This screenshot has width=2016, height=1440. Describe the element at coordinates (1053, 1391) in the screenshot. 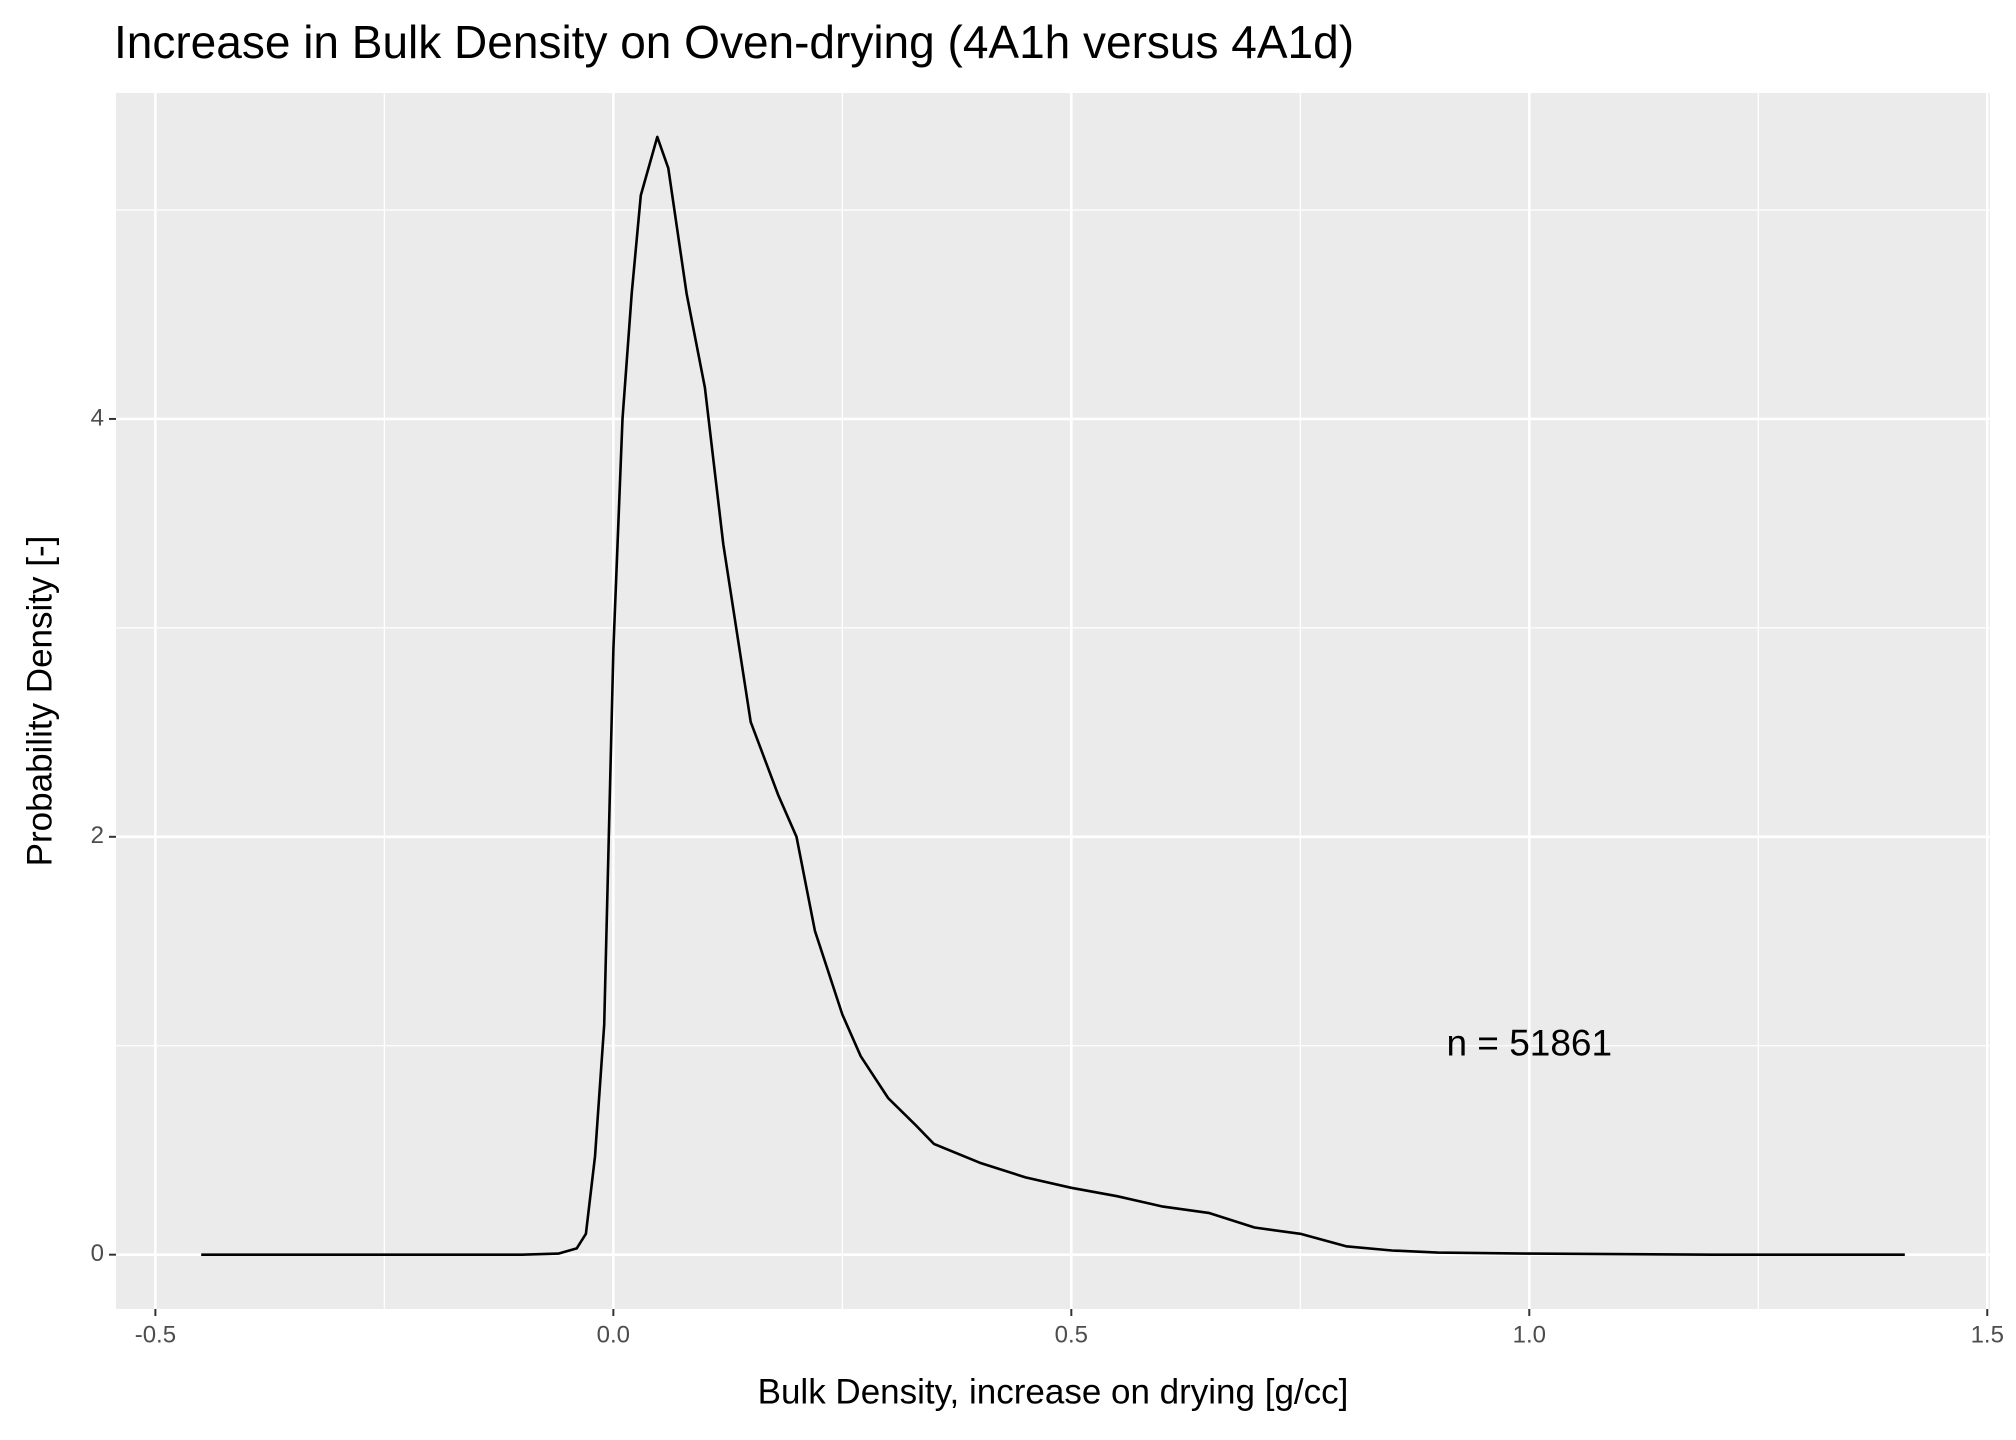

I see `x-axis-title: Bulk Density, increase on drying [g/cc]` at that location.